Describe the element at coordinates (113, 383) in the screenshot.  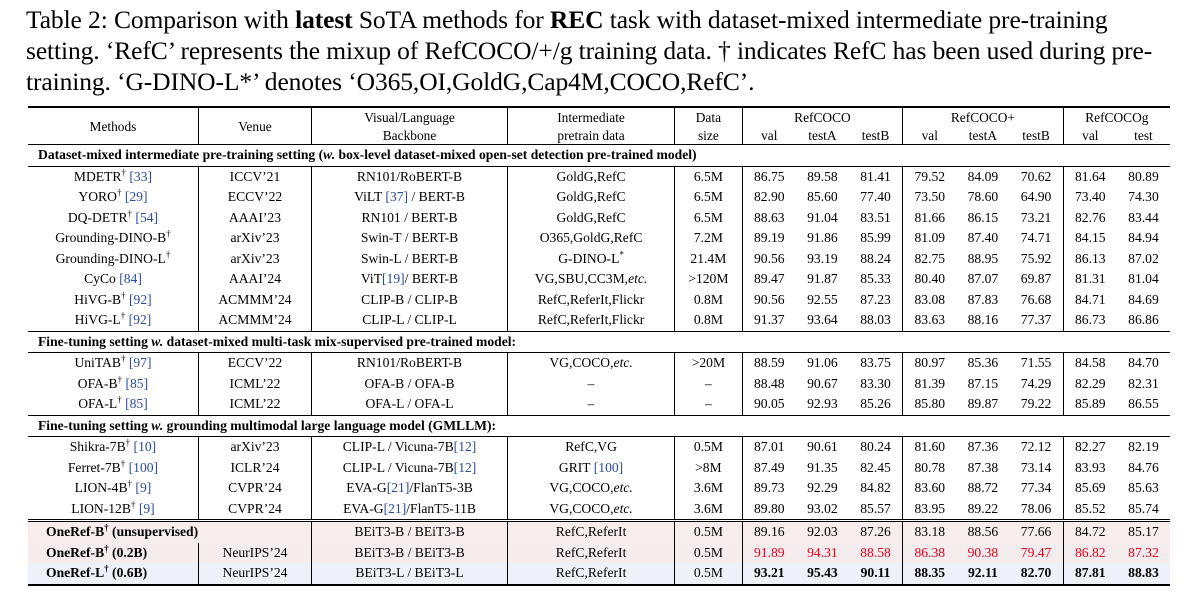
I see `method-name: OFA-B† [85]` at that location.